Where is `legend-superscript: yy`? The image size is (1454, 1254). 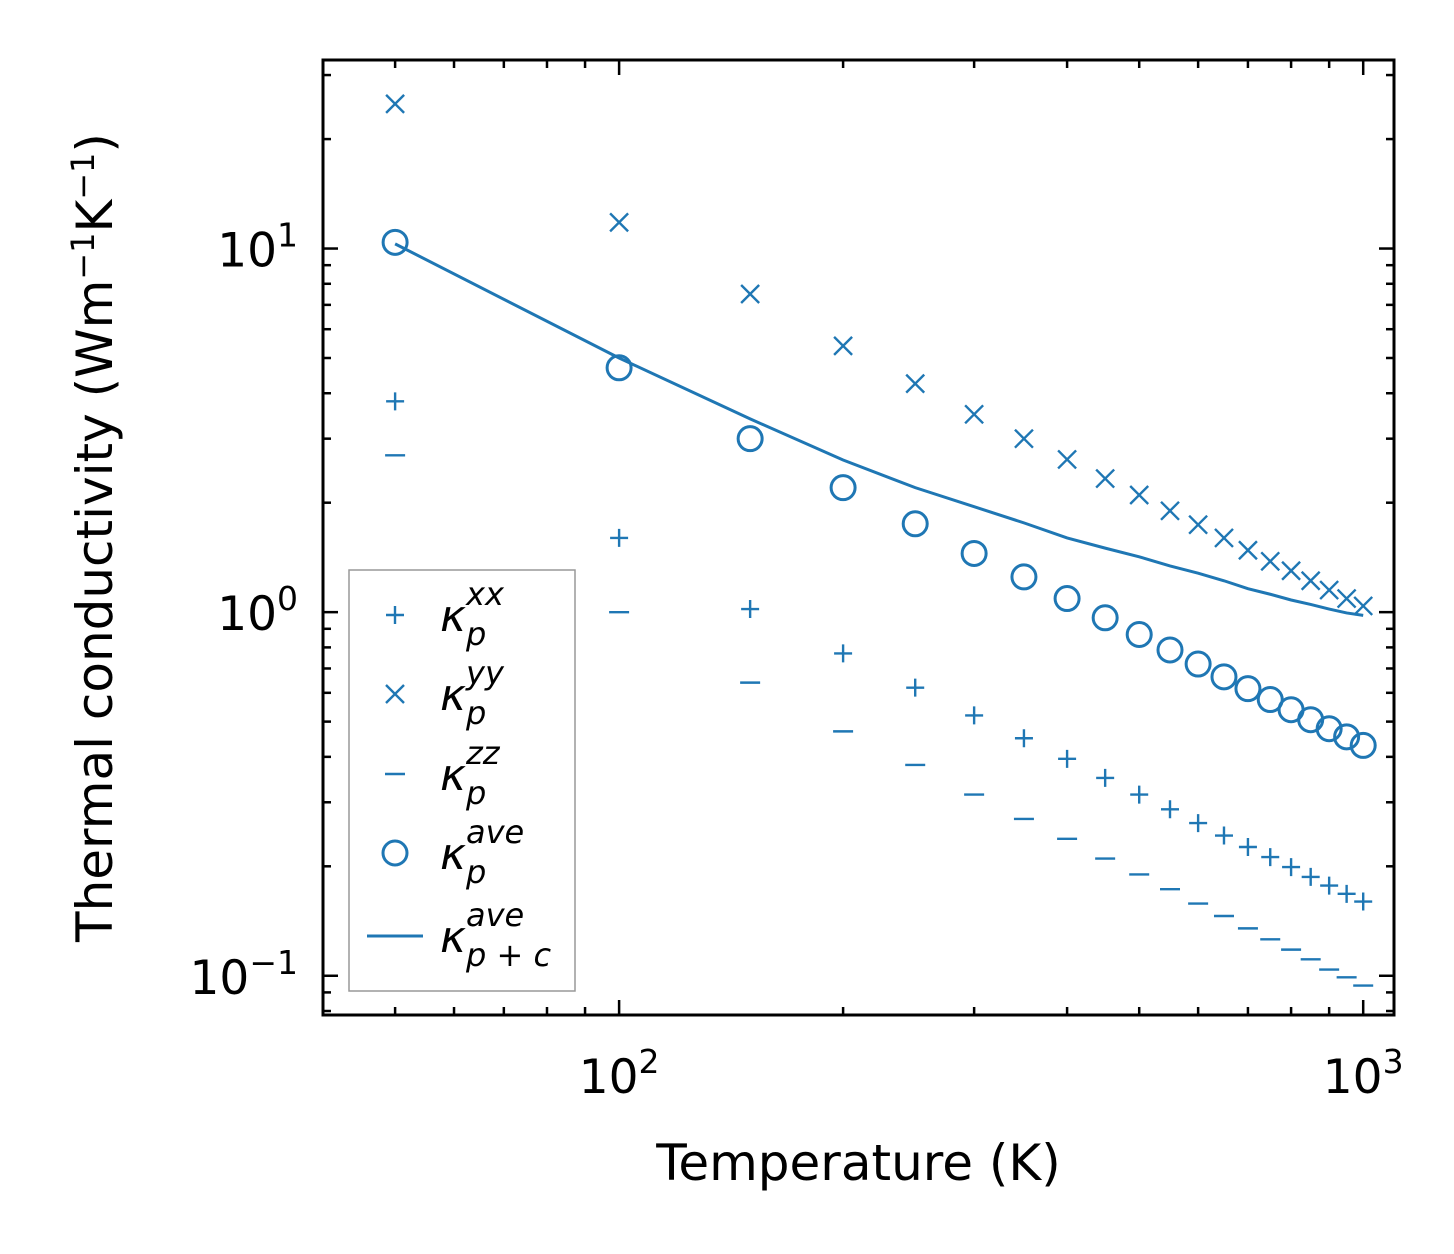
legend-superscript: yy is located at coordinates (485, 673).